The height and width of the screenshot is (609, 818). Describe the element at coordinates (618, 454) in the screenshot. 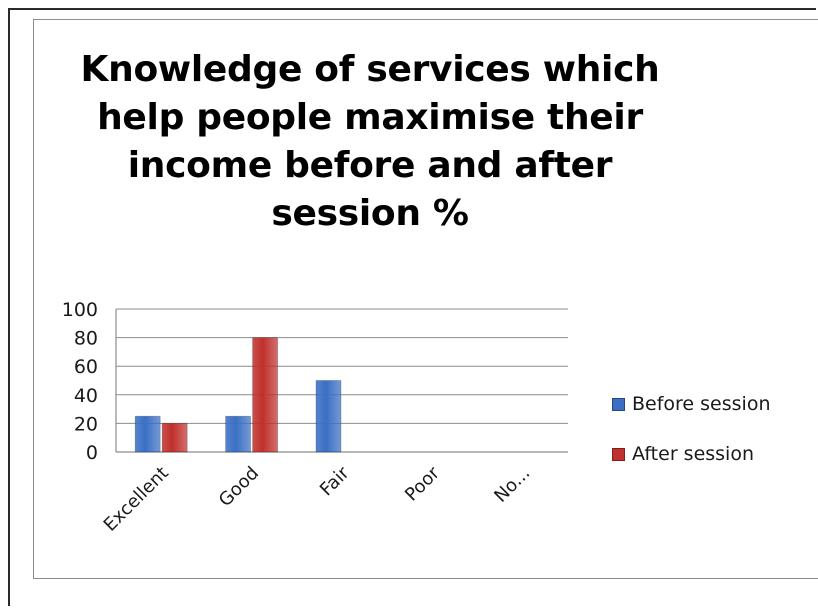

I see `legend-swatch-after` at that location.